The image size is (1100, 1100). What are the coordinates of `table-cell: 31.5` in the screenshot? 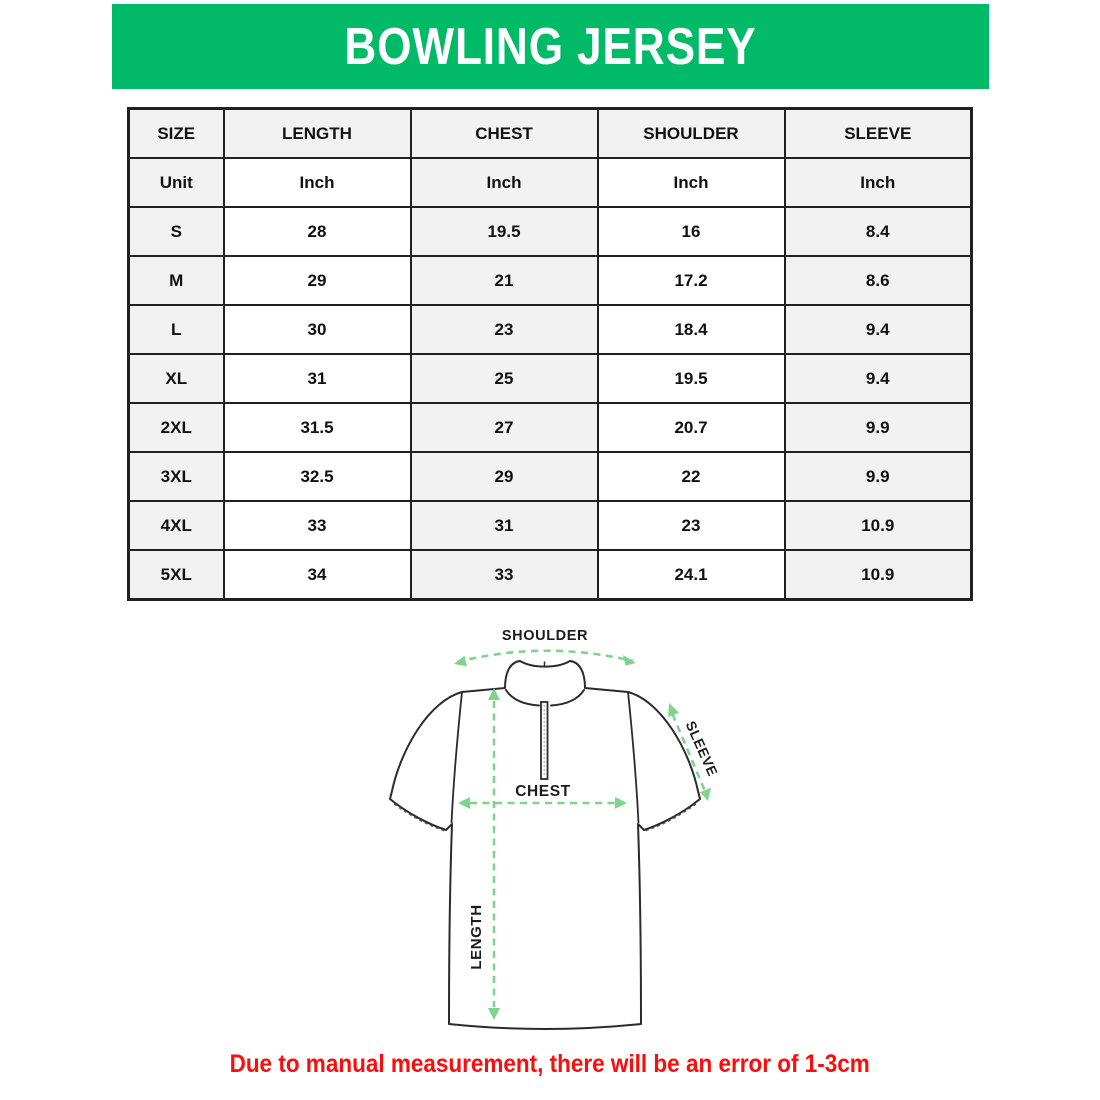 It's located at (317, 427).